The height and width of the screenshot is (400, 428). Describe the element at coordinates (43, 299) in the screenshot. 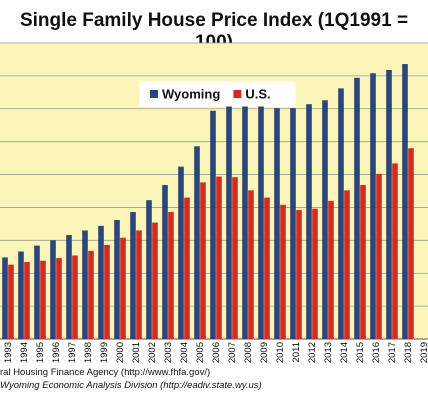

I see `bar-u-s--1995` at that location.